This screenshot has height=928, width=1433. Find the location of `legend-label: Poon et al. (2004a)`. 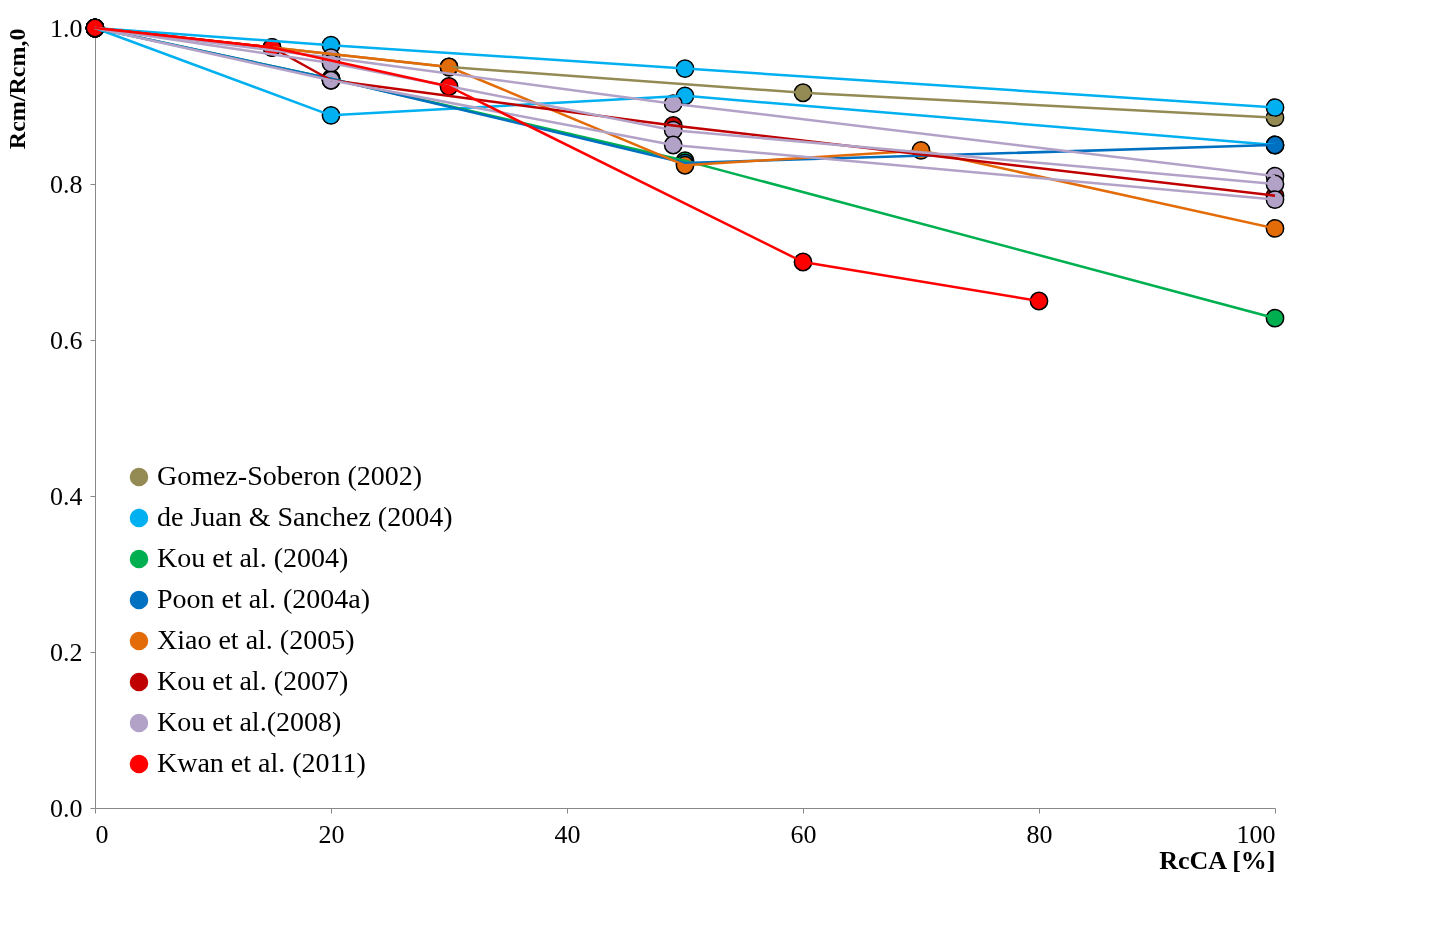

legend-label: Poon et al. (2004a) is located at coordinates (264, 598).